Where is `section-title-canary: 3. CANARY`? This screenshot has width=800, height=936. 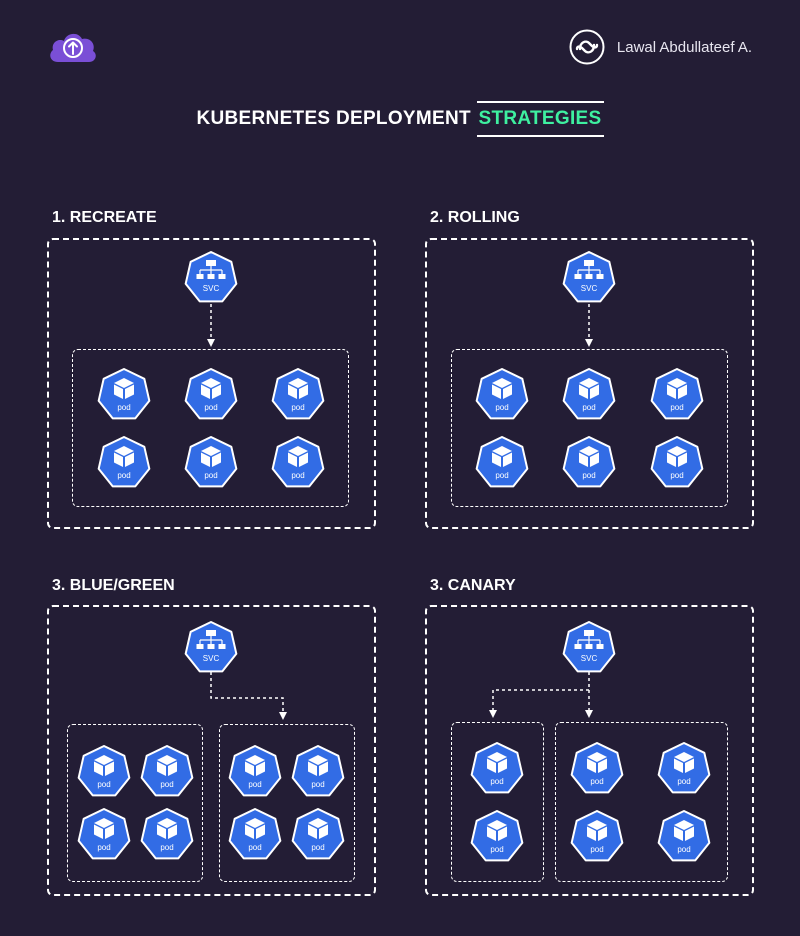 section-title-canary: 3. CANARY is located at coordinates (473, 585).